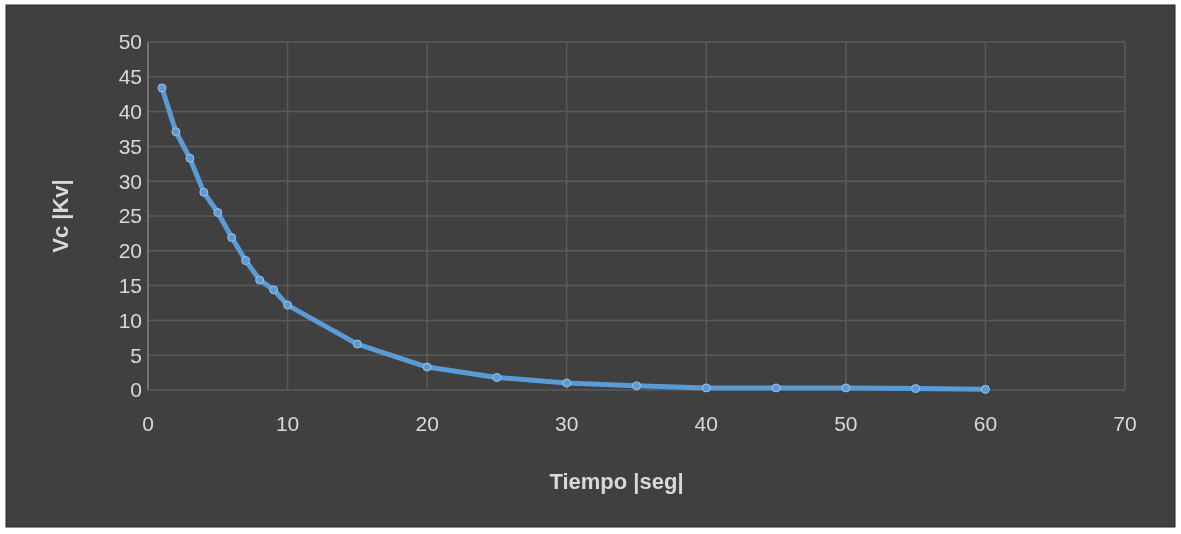 The image size is (1181, 534). What do you see at coordinates (846, 423) in the screenshot?
I see `x-tick-label: 50` at bounding box center [846, 423].